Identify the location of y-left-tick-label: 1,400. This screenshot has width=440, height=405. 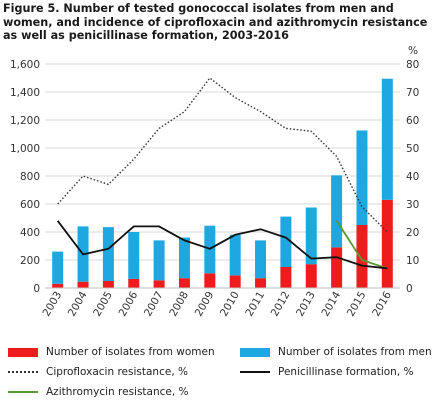
(25, 93).